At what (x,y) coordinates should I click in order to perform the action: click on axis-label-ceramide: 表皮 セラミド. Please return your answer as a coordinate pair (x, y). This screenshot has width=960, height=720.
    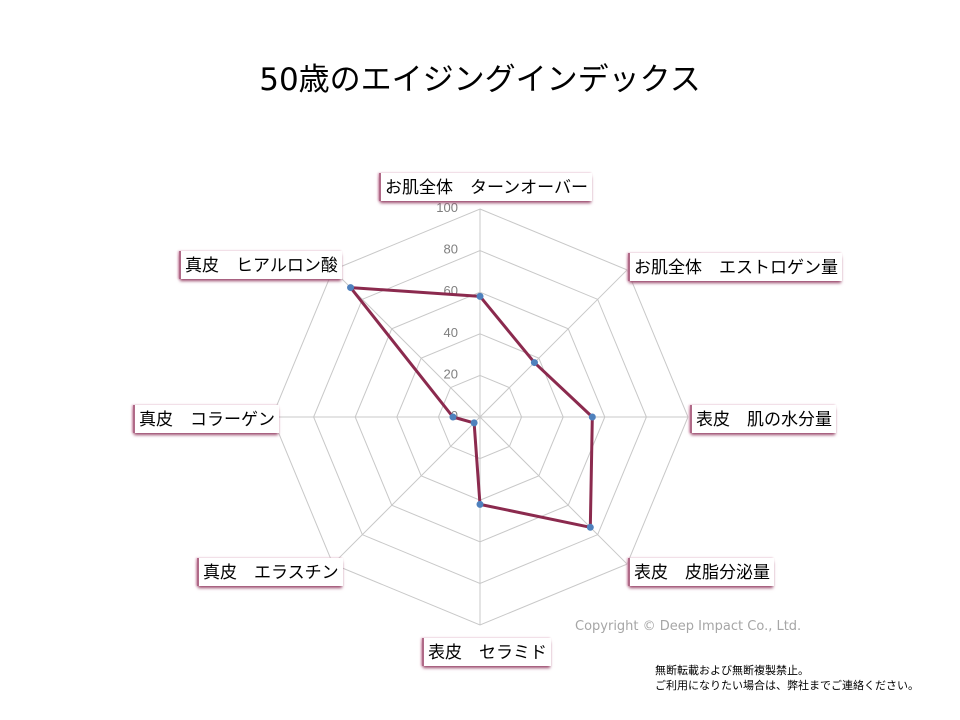
    Looking at the image, I should click on (486, 652).